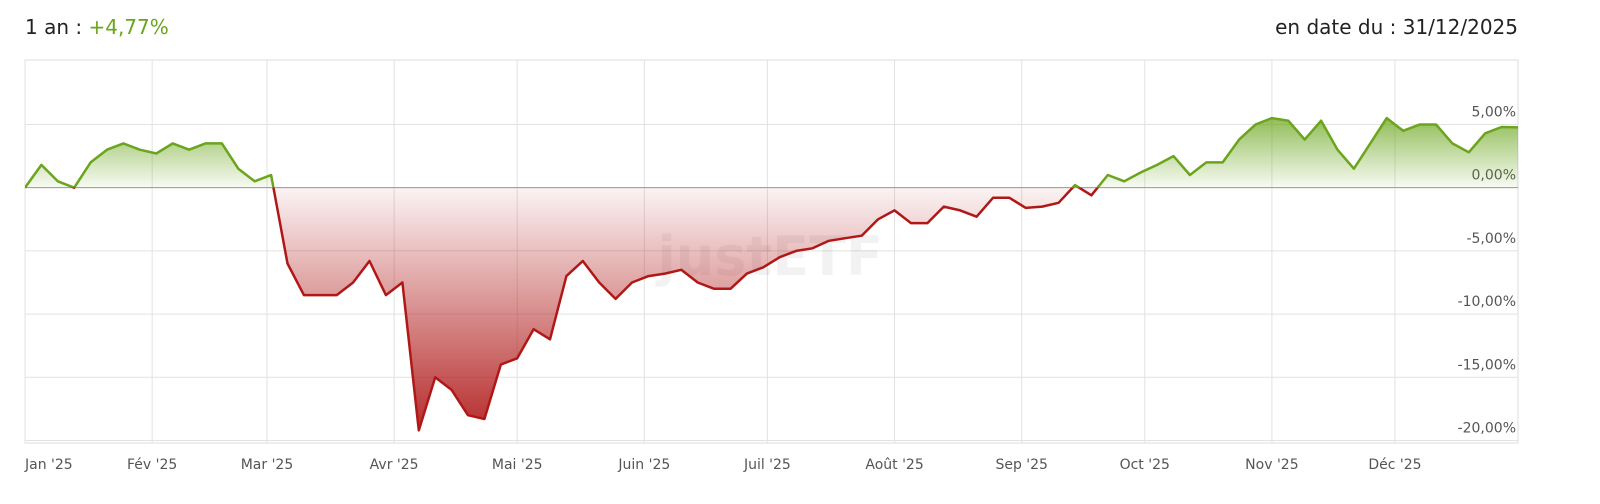 This screenshot has height=504, width=1600. Describe the element at coordinates (767, 465) in the screenshot. I see `x-tick-label: Juil '25` at that location.